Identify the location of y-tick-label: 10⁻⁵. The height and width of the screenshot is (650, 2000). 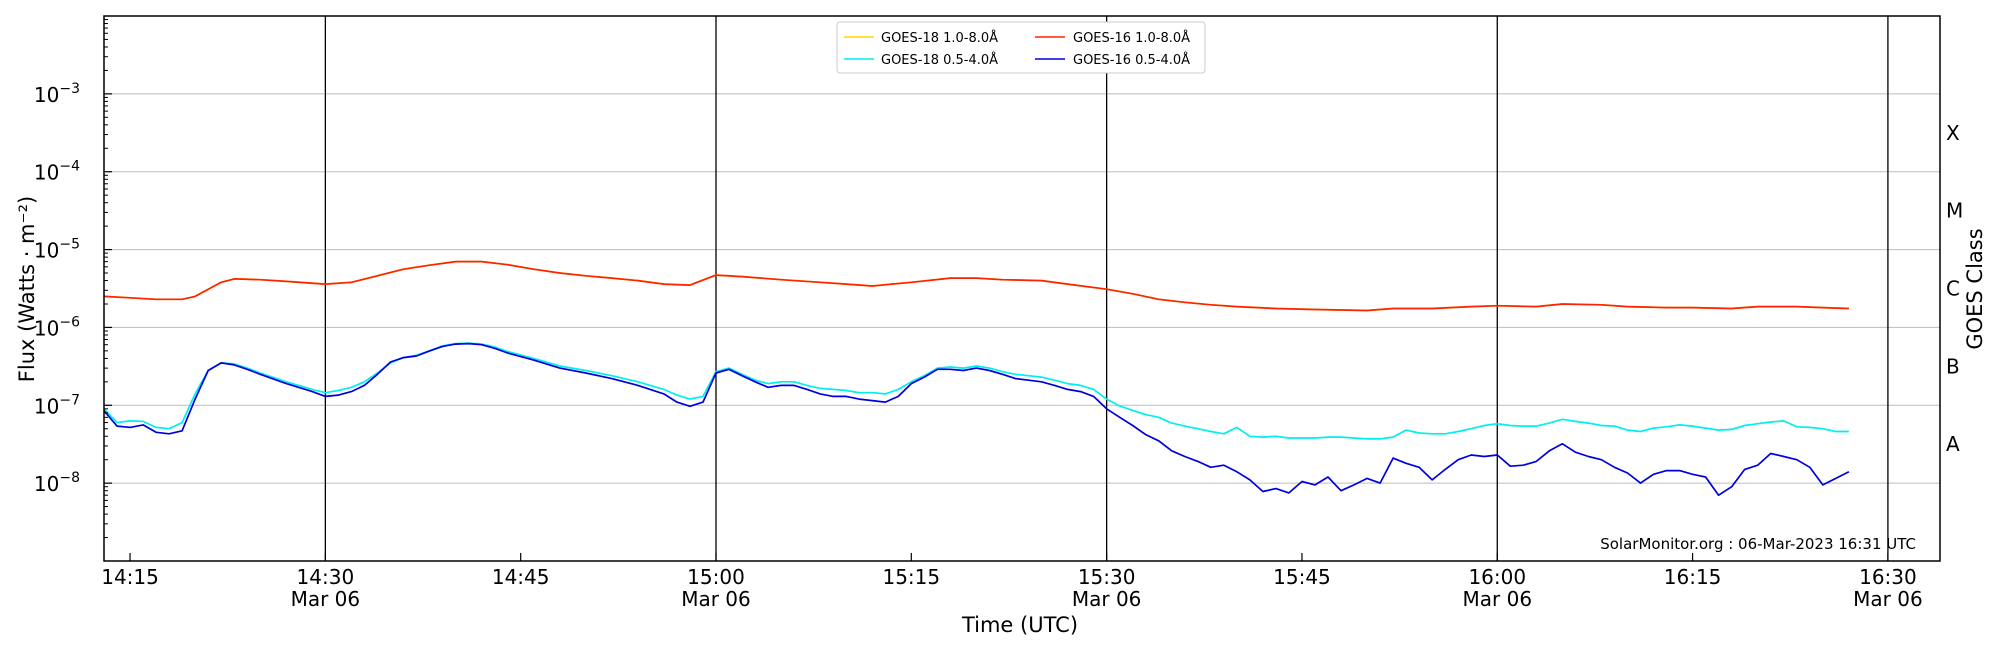
(57, 250).